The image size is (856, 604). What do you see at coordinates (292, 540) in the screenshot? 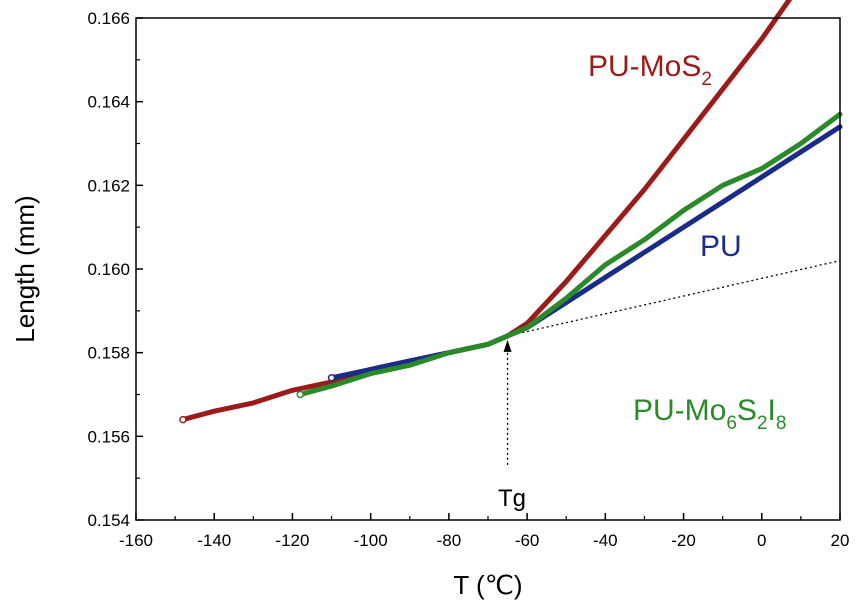
I see `x-tick-label: -120` at bounding box center [292, 540].